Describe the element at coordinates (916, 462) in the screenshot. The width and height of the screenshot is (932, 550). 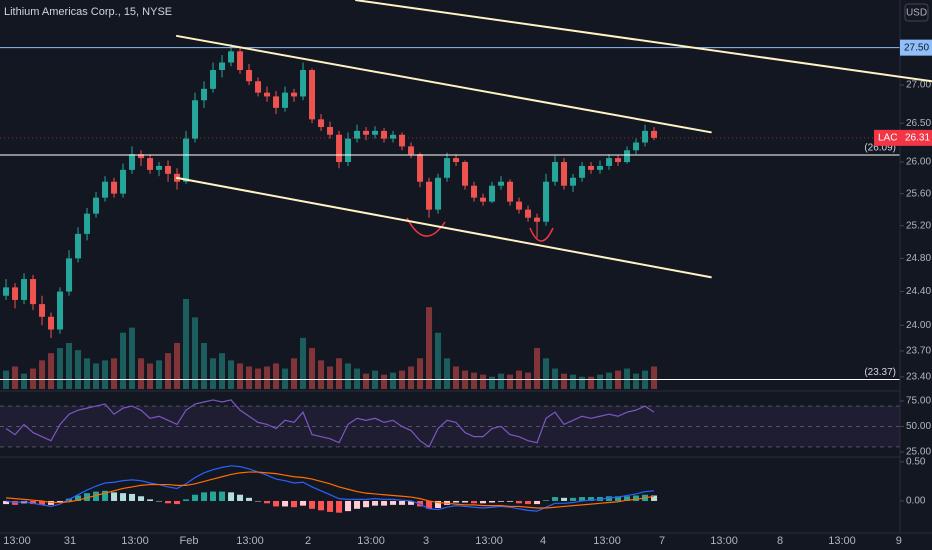
I see `y-tick-label: 0.50` at that location.